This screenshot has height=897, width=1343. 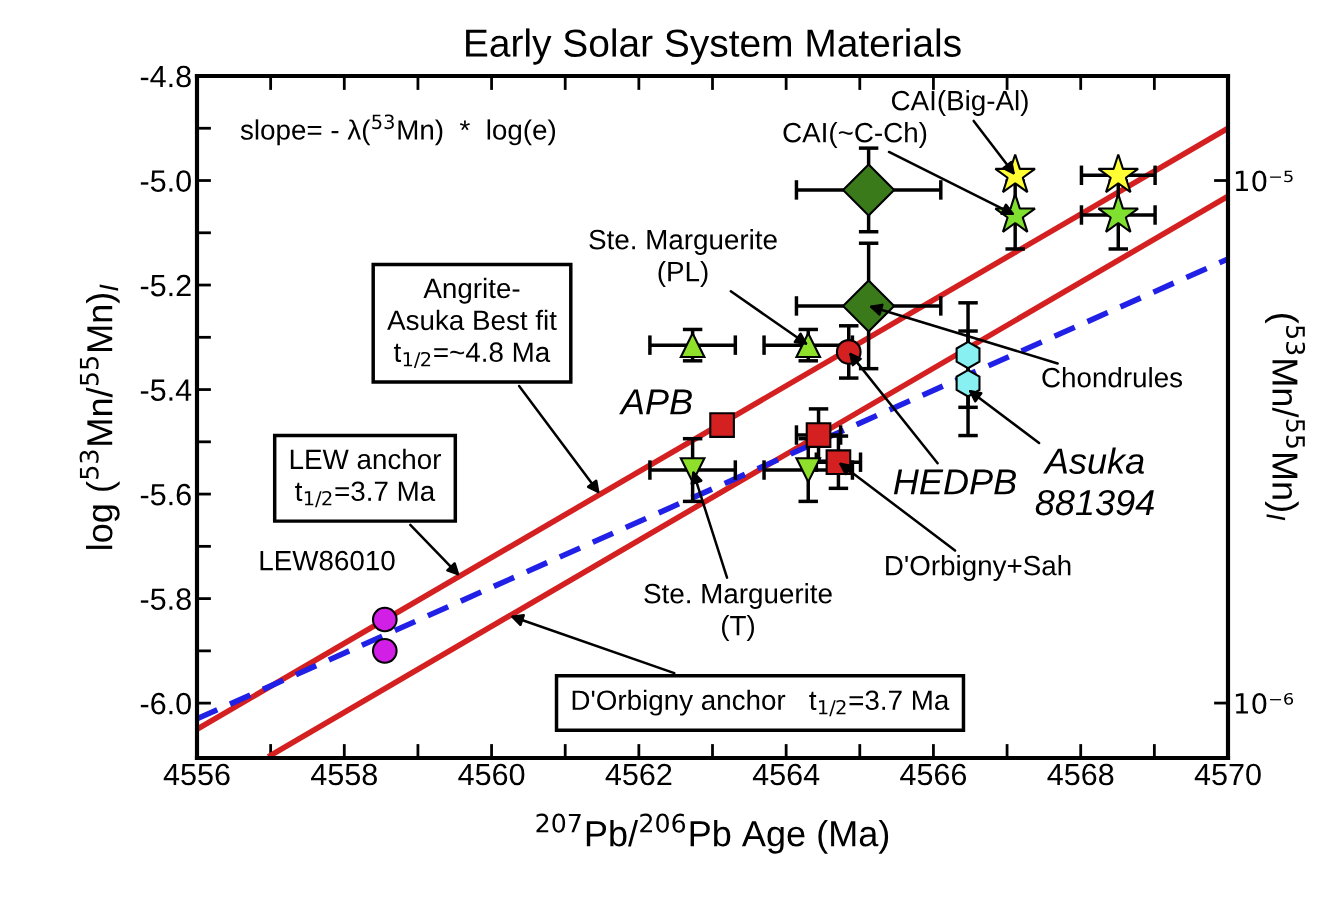 What do you see at coordinates (738, 612) in the screenshot?
I see `annotation: Ste. Marguerite (T)` at bounding box center [738, 612].